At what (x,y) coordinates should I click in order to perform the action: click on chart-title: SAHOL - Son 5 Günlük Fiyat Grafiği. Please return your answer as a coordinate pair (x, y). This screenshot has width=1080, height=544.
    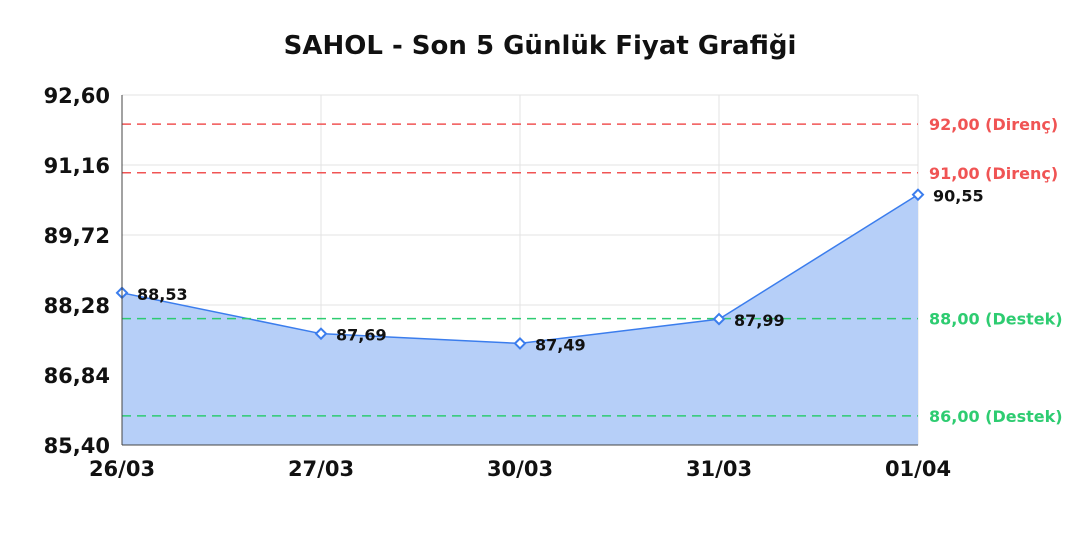
    Looking at the image, I should click on (540, 46).